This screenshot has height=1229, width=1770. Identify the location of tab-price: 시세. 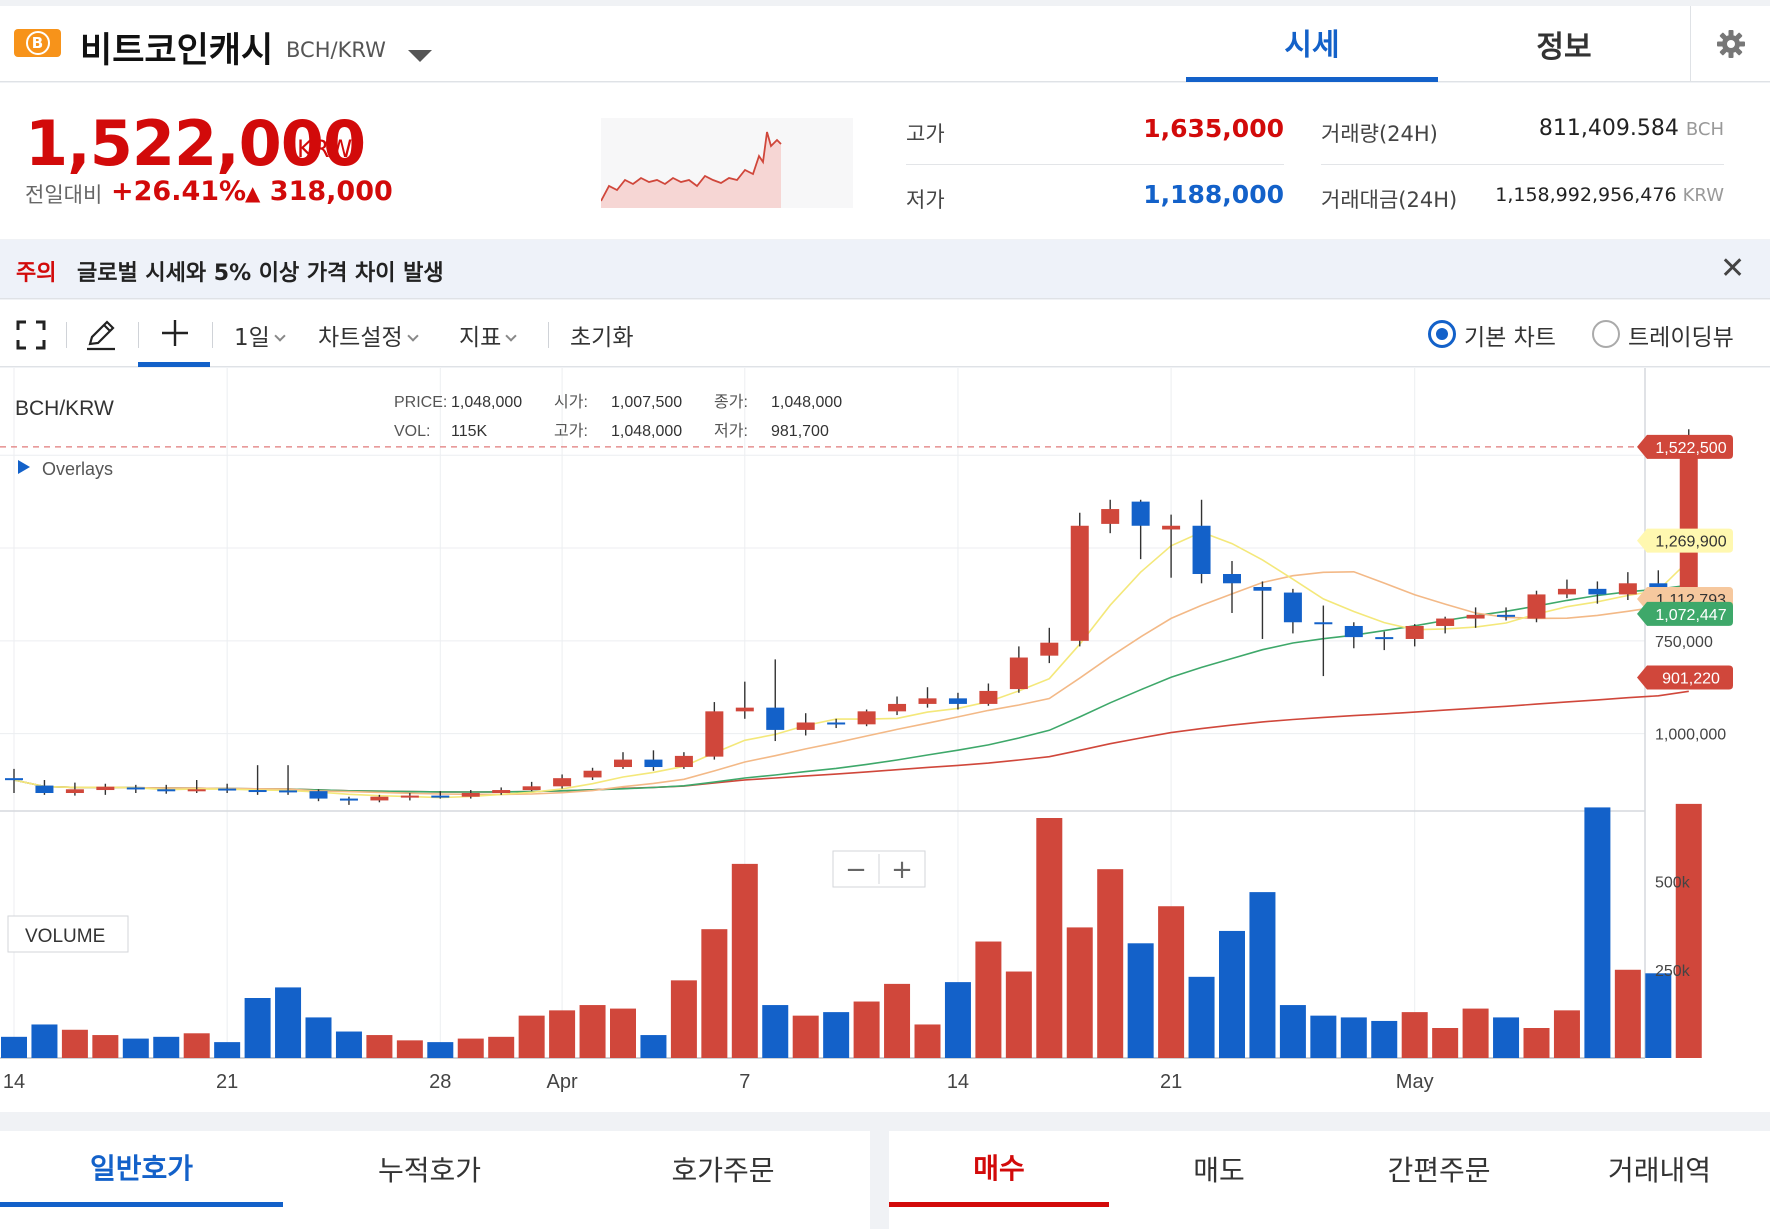
(1312, 44).